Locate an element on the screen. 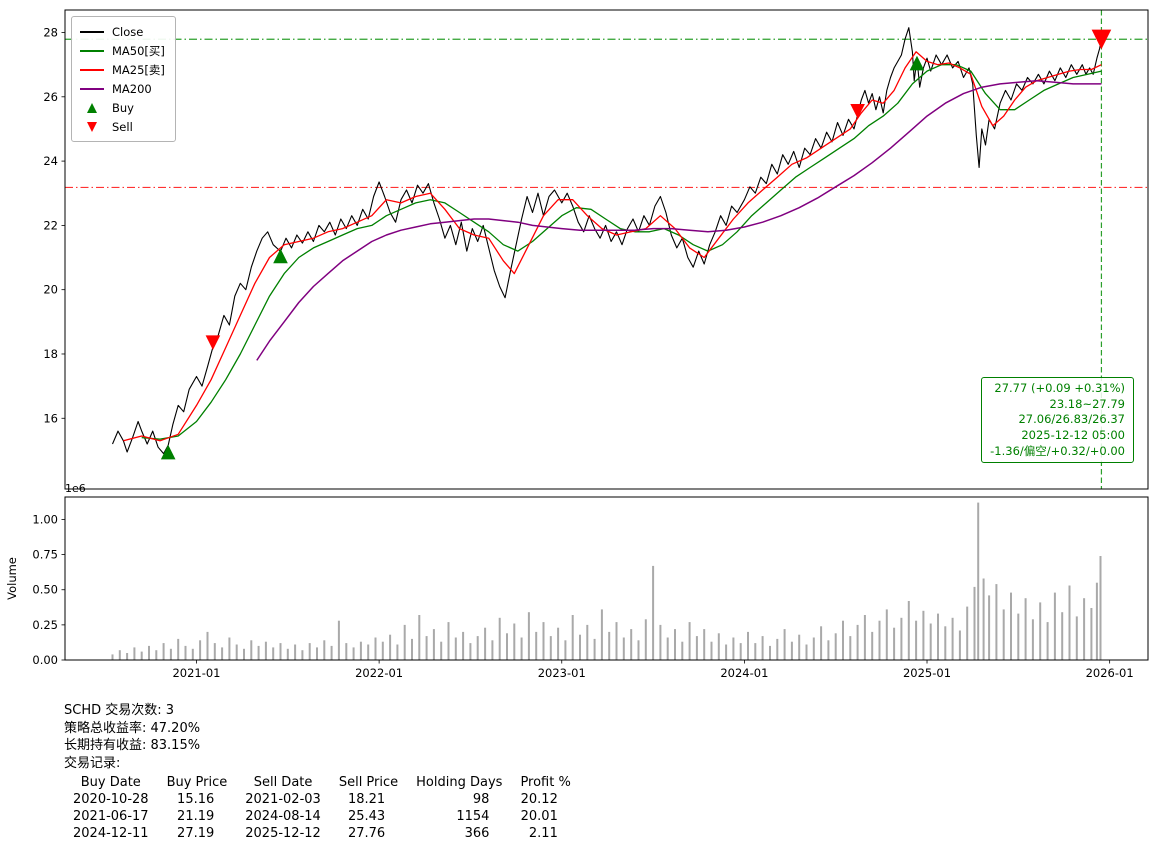  col-sell-date: Sell Date is located at coordinates (283, 782).